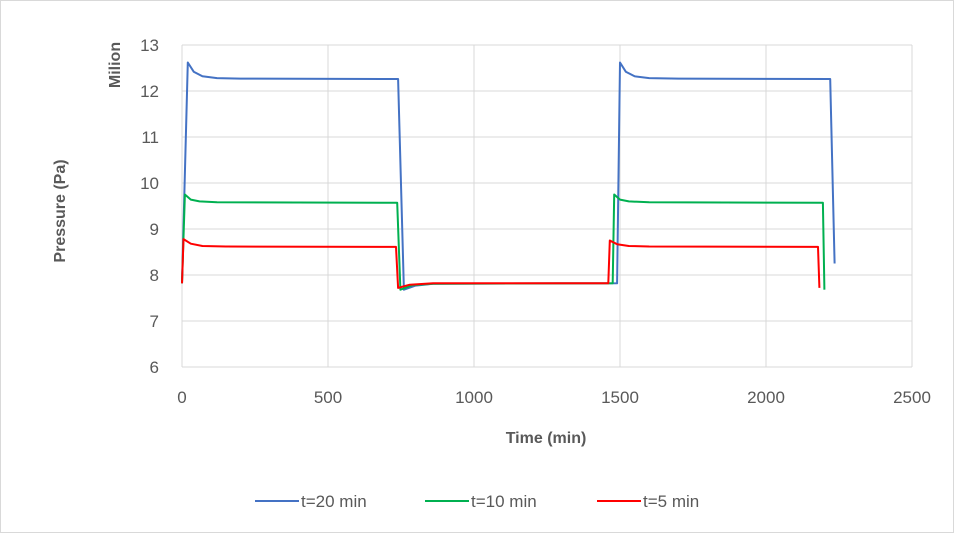 This screenshot has height=534, width=954. What do you see at coordinates (546, 438) in the screenshot?
I see `x-axis-title: Time (min)` at bounding box center [546, 438].